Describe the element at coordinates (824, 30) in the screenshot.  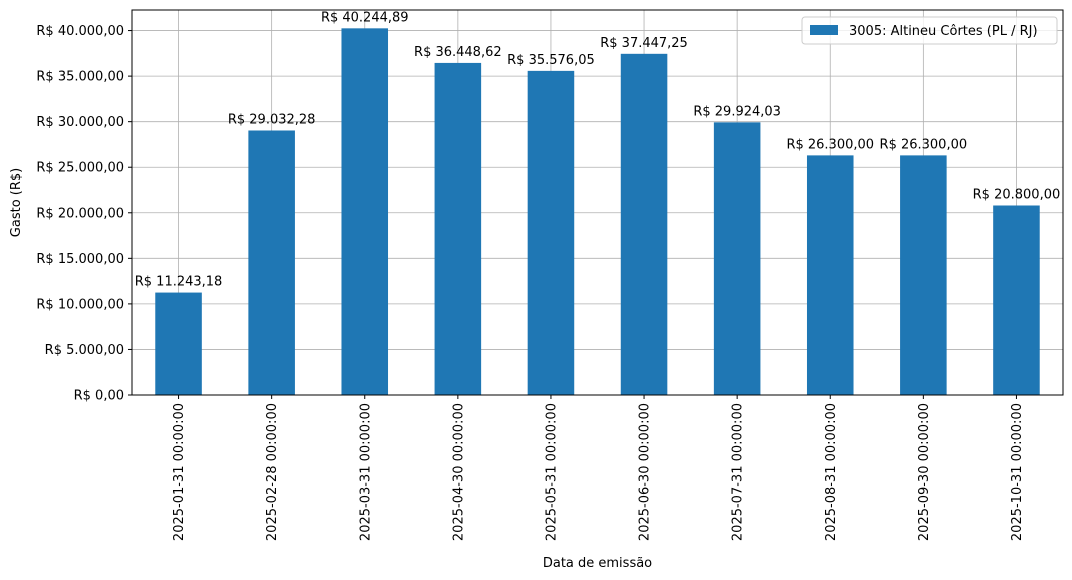
I see `legend-swatch` at that location.